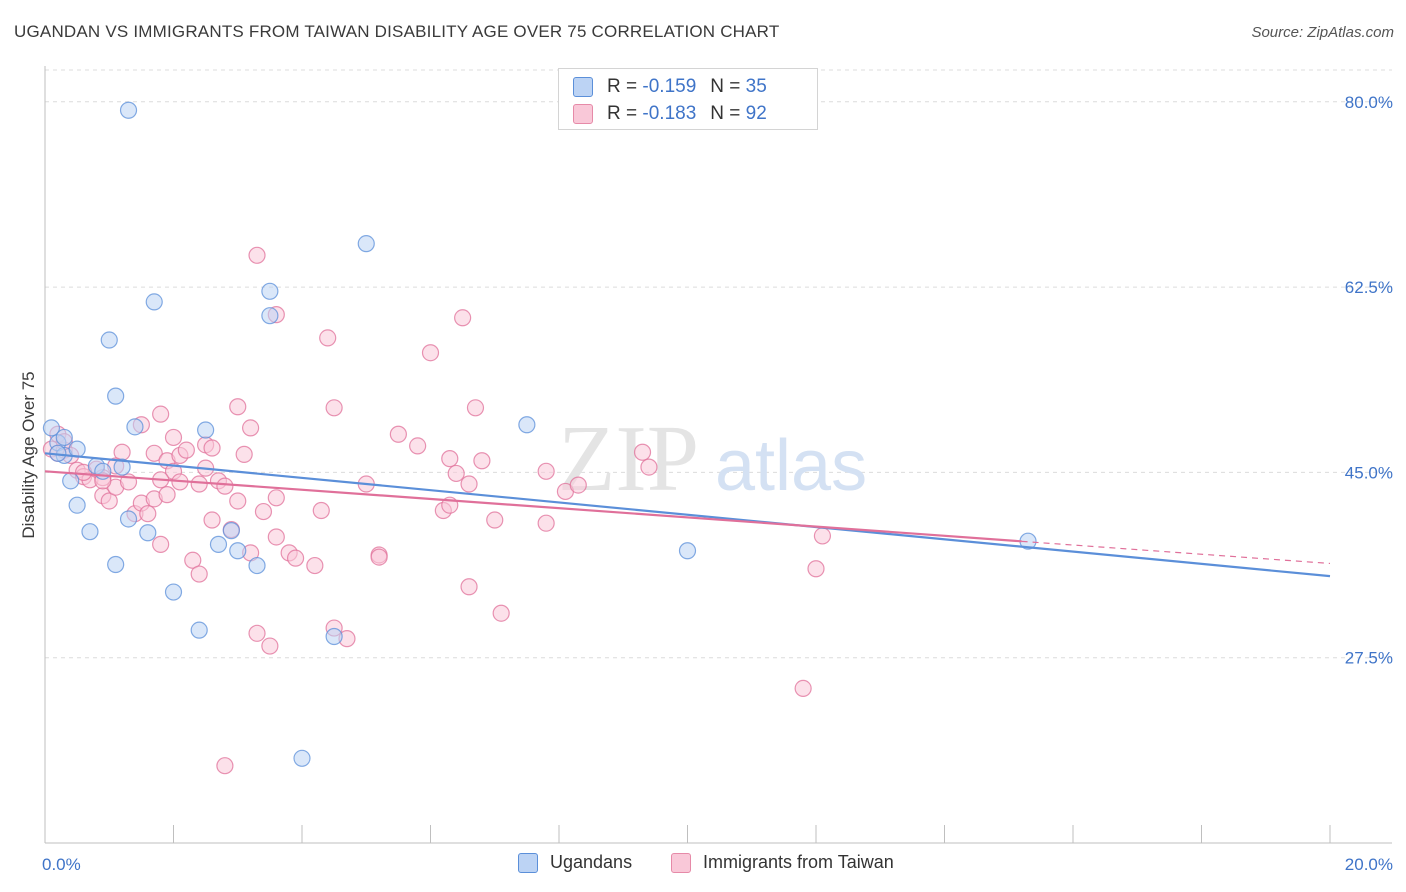 The height and width of the screenshot is (892, 1406). Describe the element at coordinates (670, 114) in the screenshot. I see `legend-row-taiwan: R = -0.183 N = 92` at that location.